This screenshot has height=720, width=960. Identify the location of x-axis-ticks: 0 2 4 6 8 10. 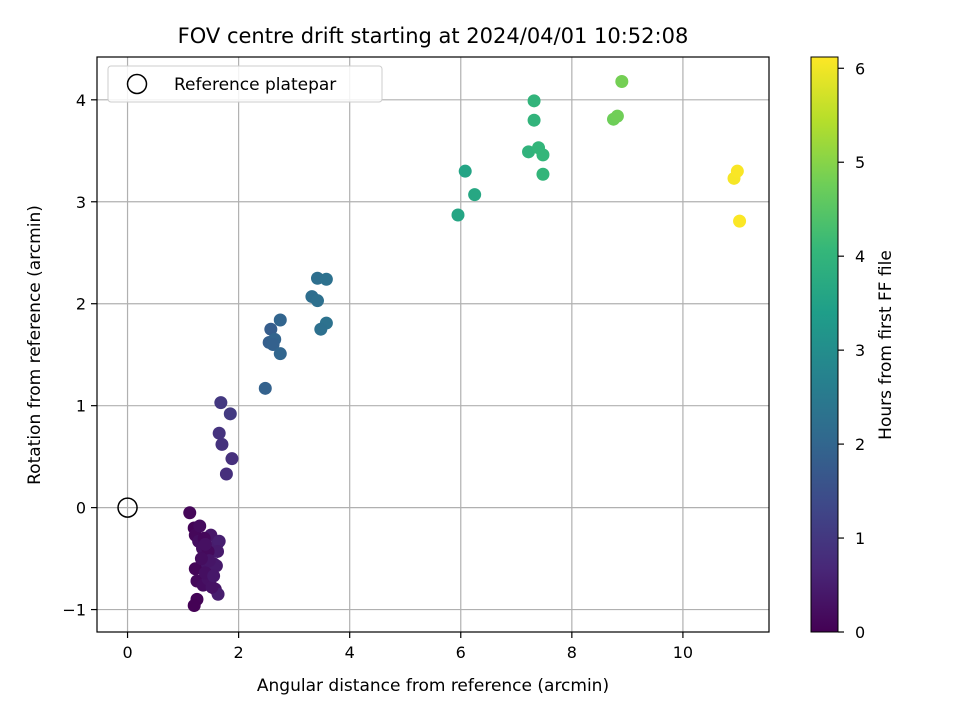
(407, 647).